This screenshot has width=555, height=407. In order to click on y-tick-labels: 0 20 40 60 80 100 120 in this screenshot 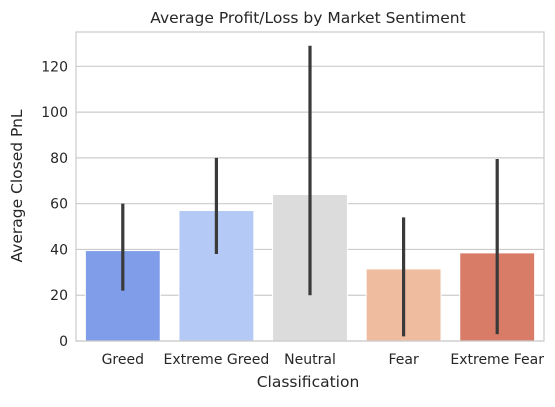, I will do `click(54, 204)`.